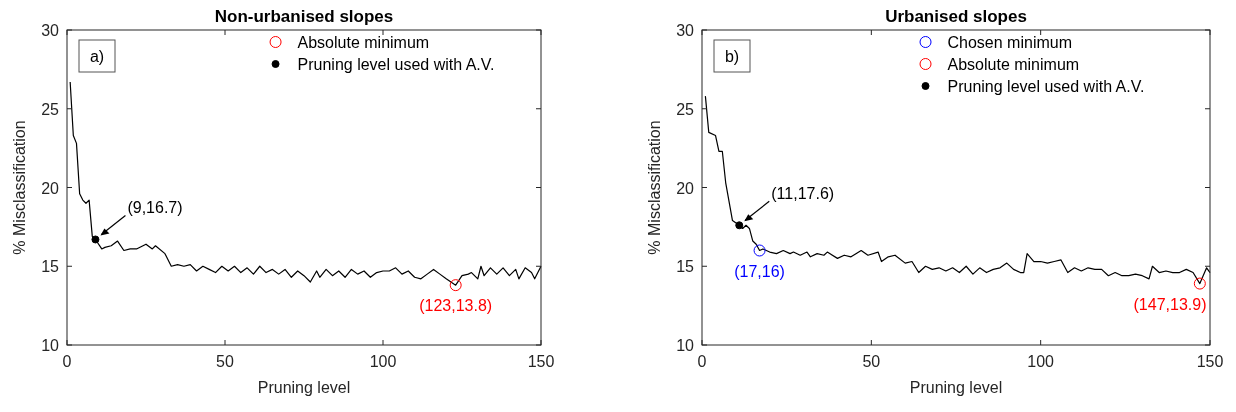 The height and width of the screenshot is (412, 1236). I want to click on chart-title: Non-urbanised slopes, so click(304, 16).